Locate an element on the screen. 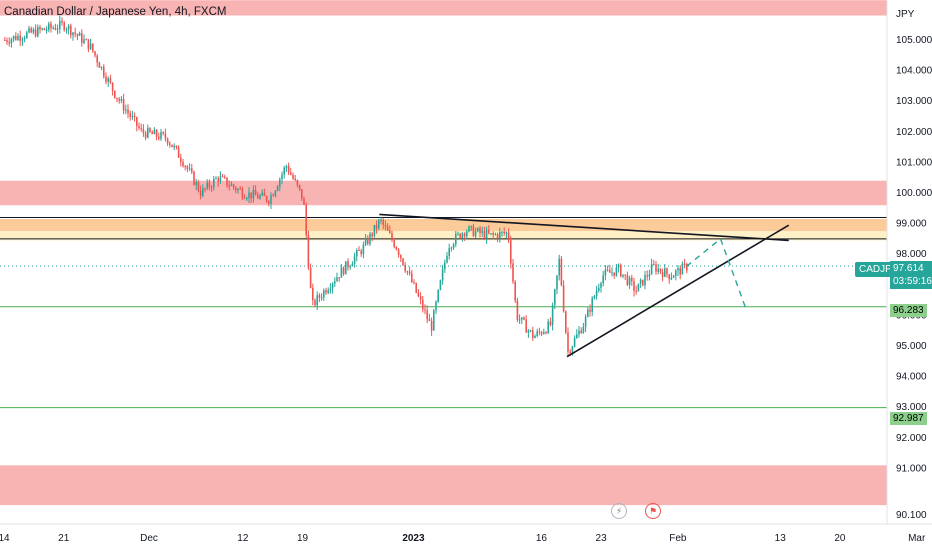 The image size is (932, 550). price-tick-label: 90.100 is located at coordinates (911, 515).